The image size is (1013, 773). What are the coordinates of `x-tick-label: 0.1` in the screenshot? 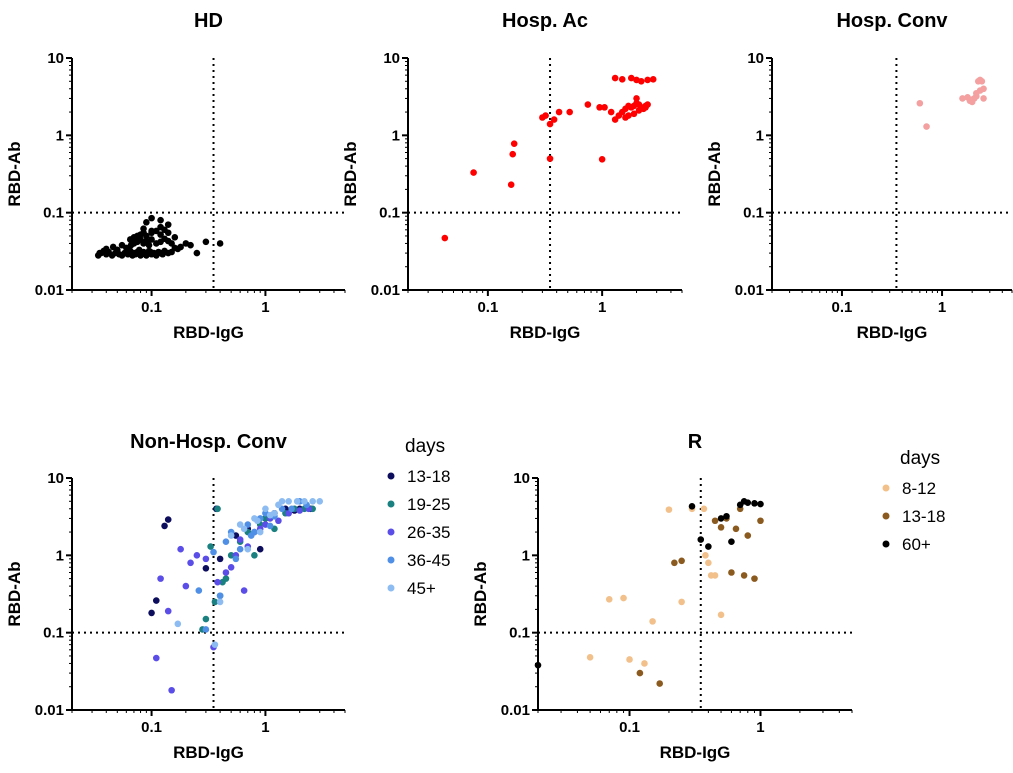 It's located at (487, 307).